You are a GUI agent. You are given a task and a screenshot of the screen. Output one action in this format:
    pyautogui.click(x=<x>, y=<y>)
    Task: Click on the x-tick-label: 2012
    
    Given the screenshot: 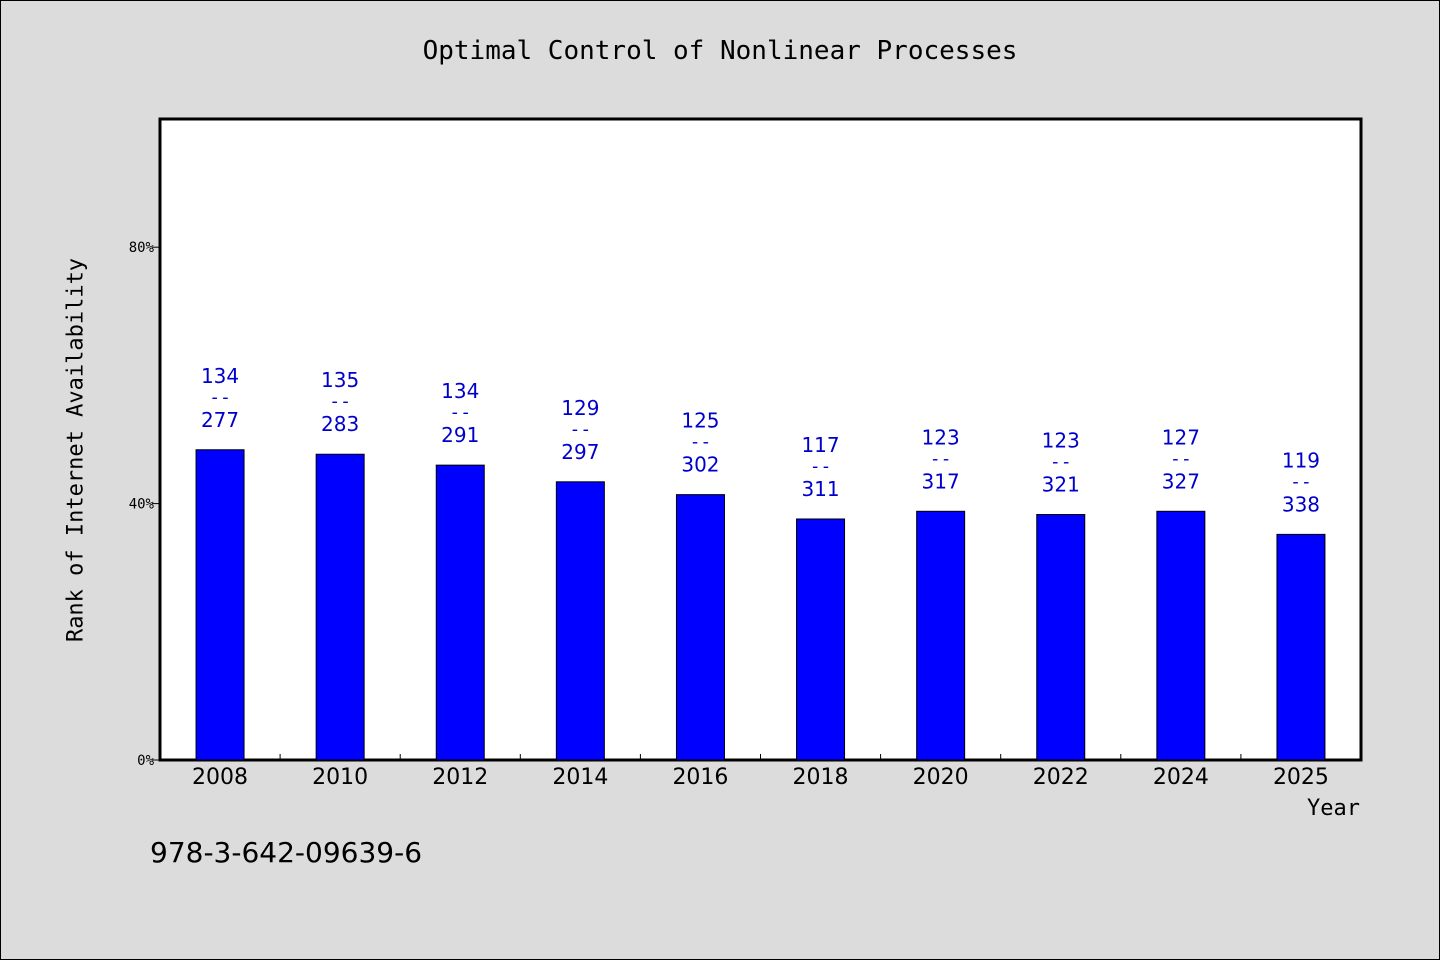 What is the action you would take?
    pyautogui.click(x=460, y=777)
    